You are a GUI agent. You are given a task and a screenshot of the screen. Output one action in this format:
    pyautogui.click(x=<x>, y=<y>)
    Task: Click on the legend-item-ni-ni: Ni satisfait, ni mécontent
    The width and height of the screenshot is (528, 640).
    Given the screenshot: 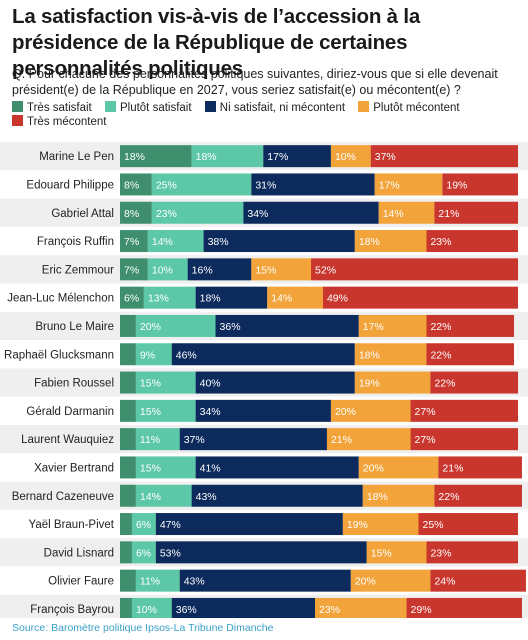 What is the action you would take?
    pyautogui.click(x=275, y=108)
    